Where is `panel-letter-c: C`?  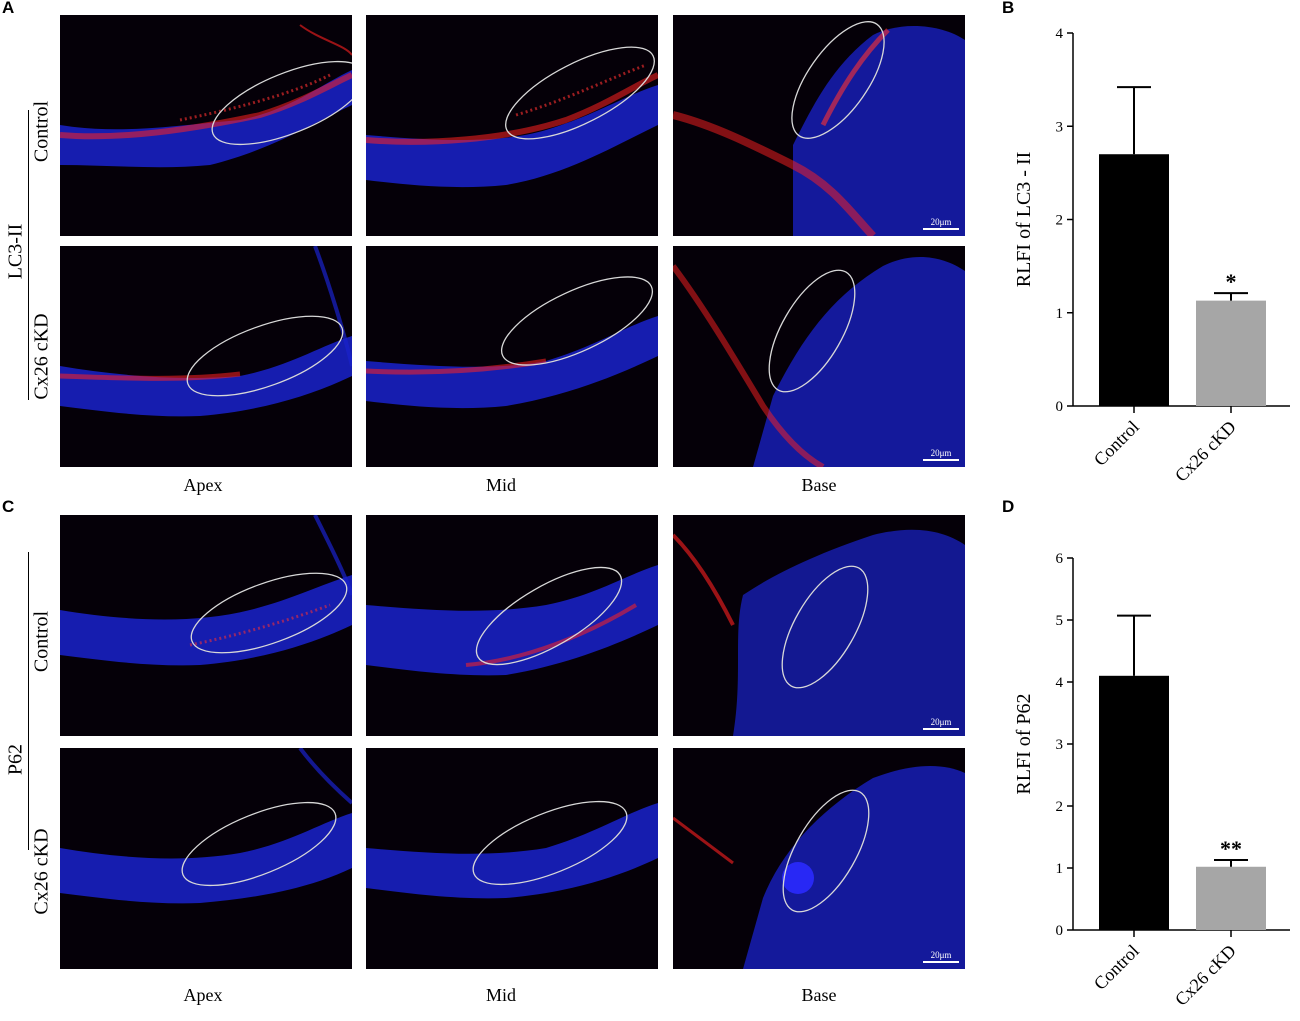
panel-letter-c: C is located at coordinates (8, 506).